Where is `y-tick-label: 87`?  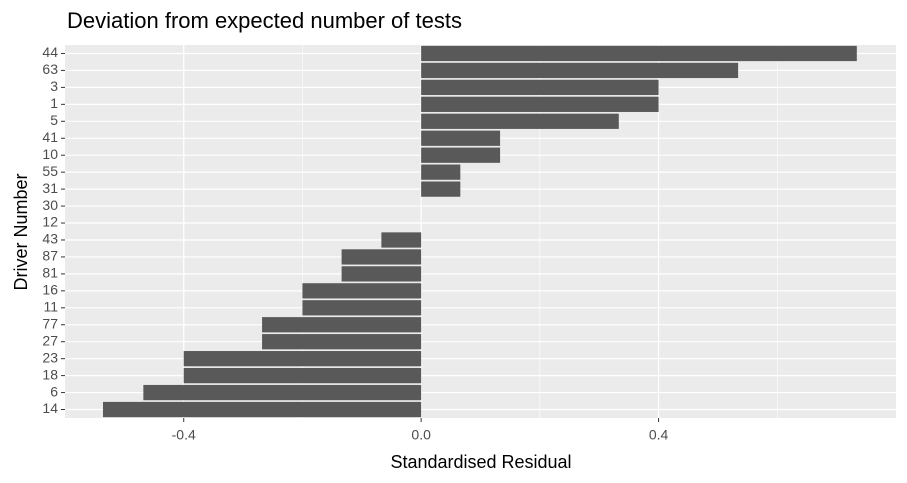 y-tick-label: 87 is located at coordinates (50, 256).